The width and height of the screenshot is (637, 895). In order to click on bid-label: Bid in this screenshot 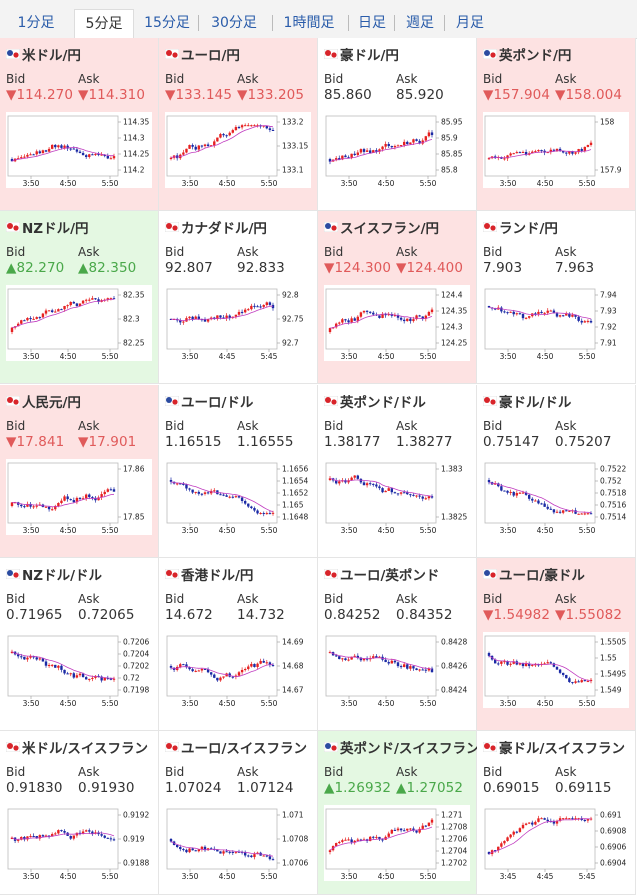, I will do `click(493, 772)`.